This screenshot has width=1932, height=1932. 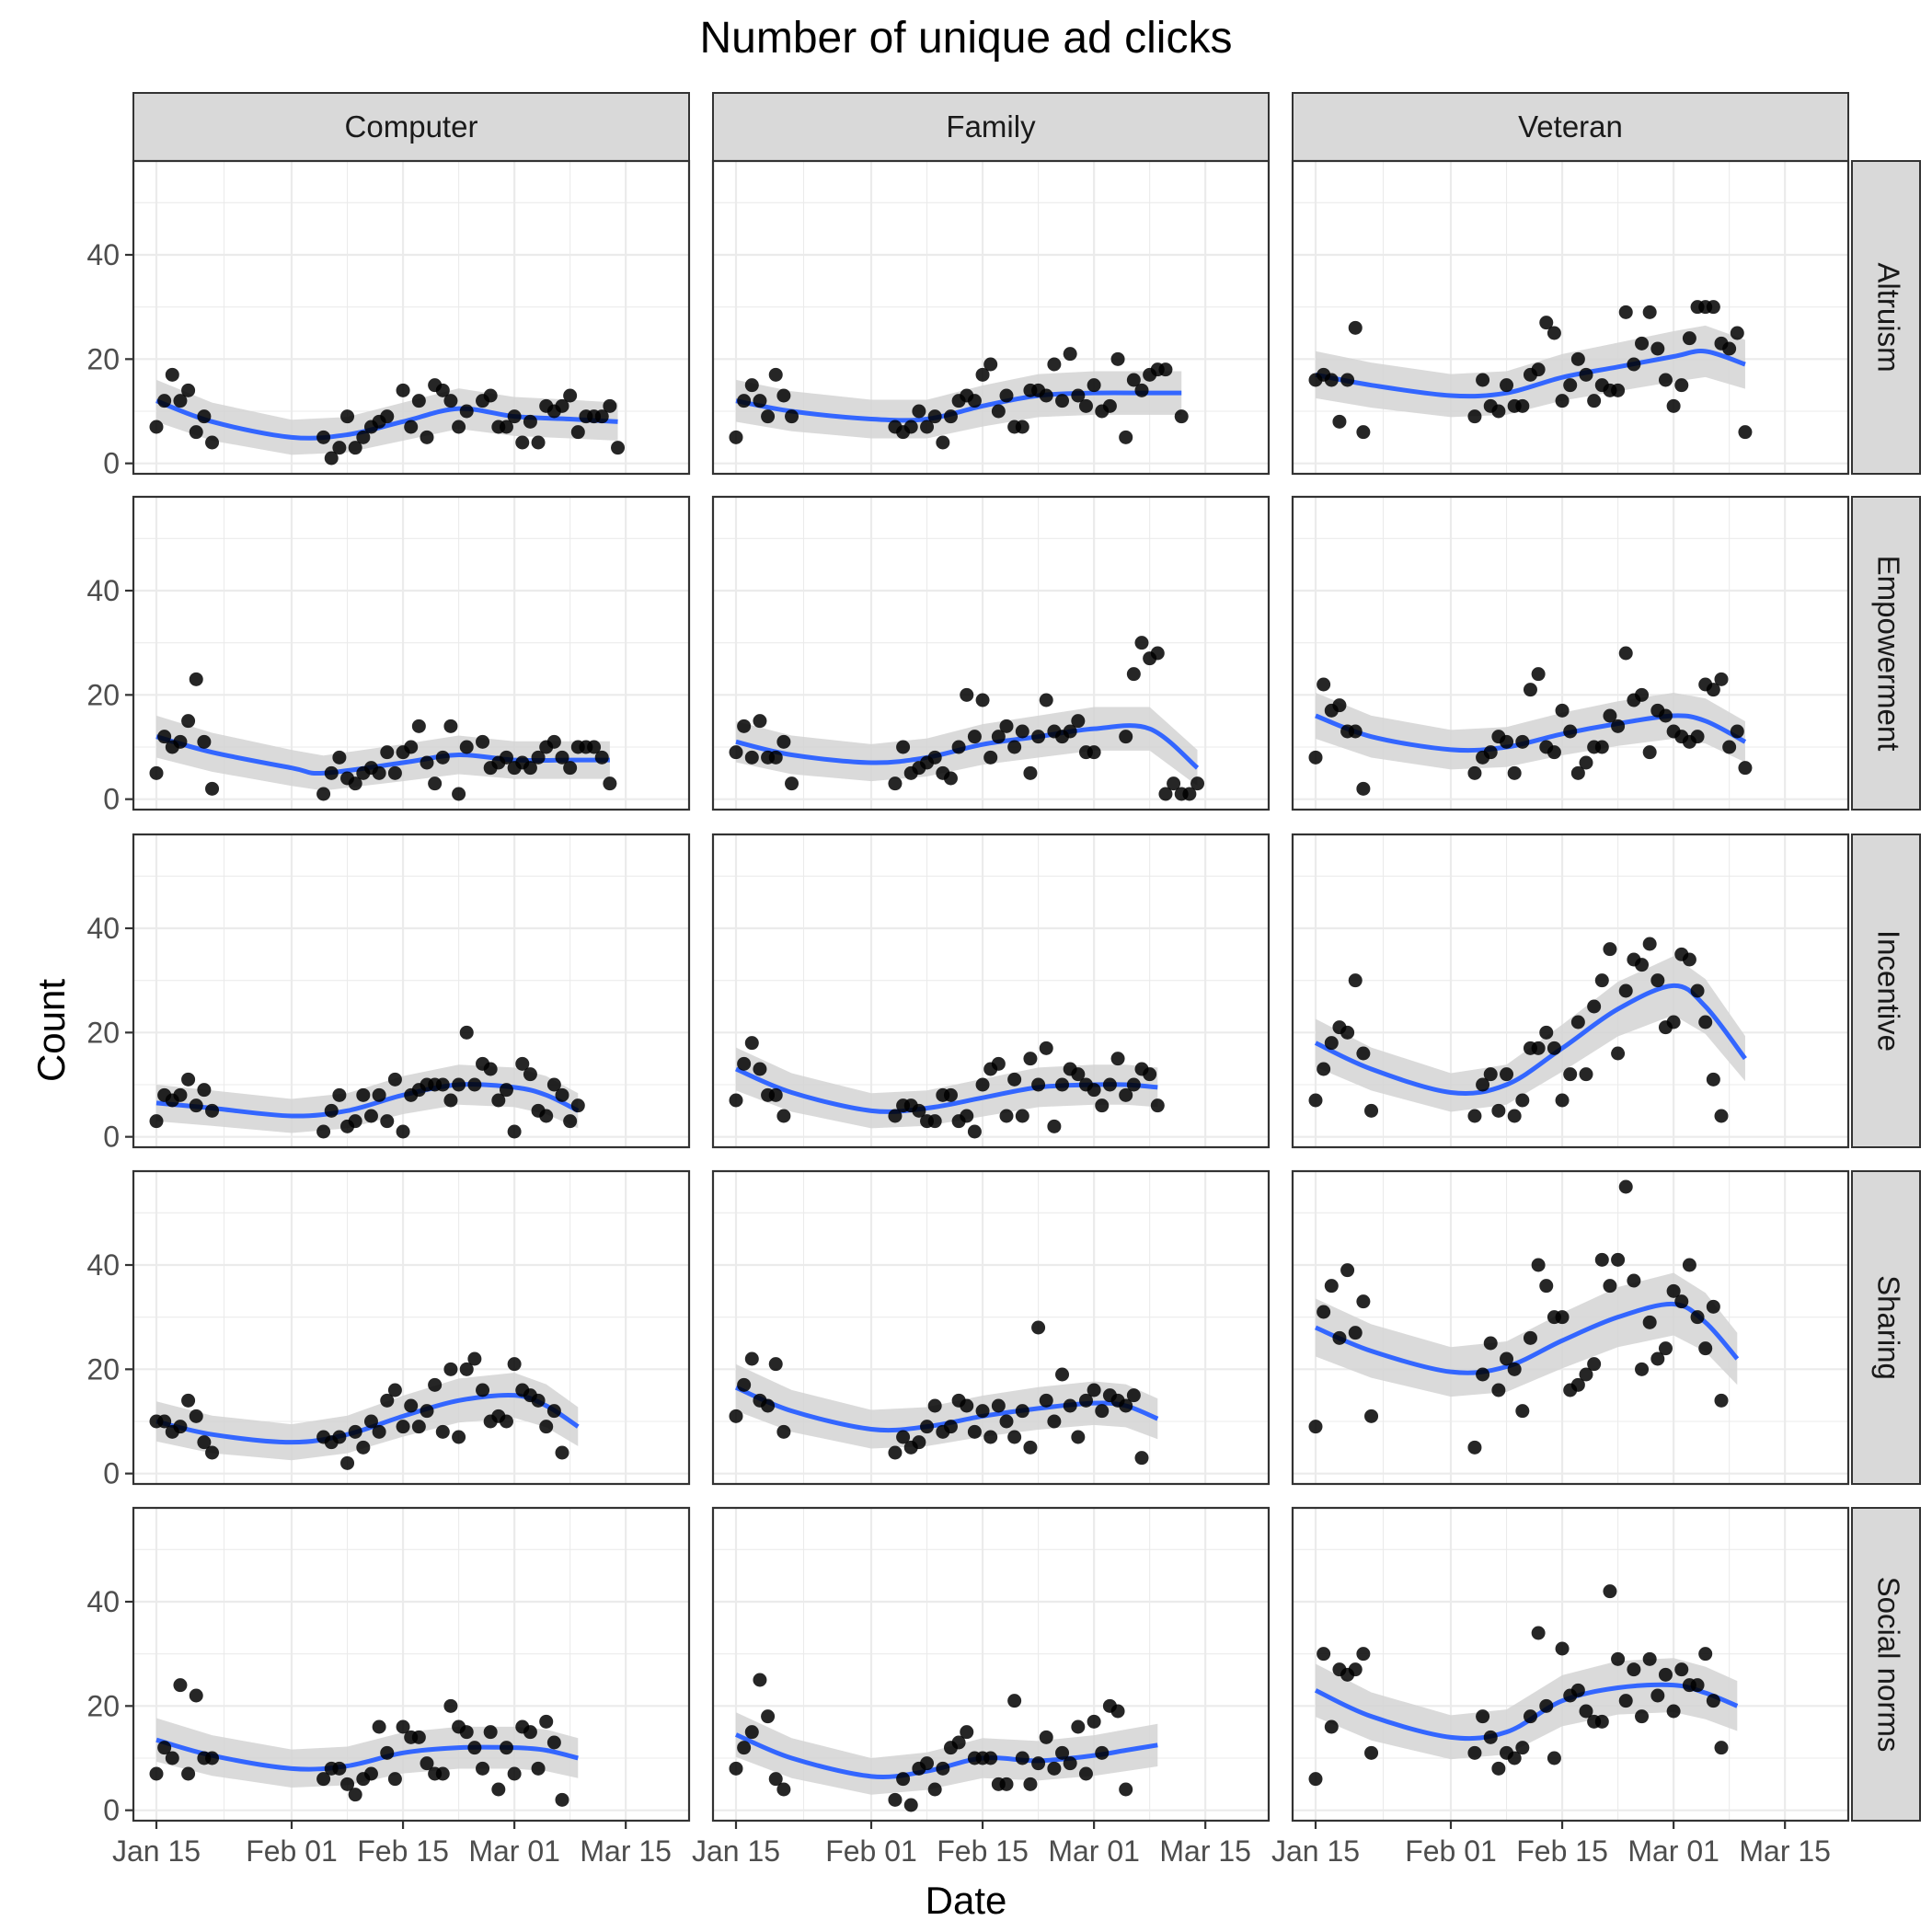 What do you see at coordinates (1886, 653) in the screenshot?
I see `facet-strip-empowerment` at bounding box center [1886, 653].